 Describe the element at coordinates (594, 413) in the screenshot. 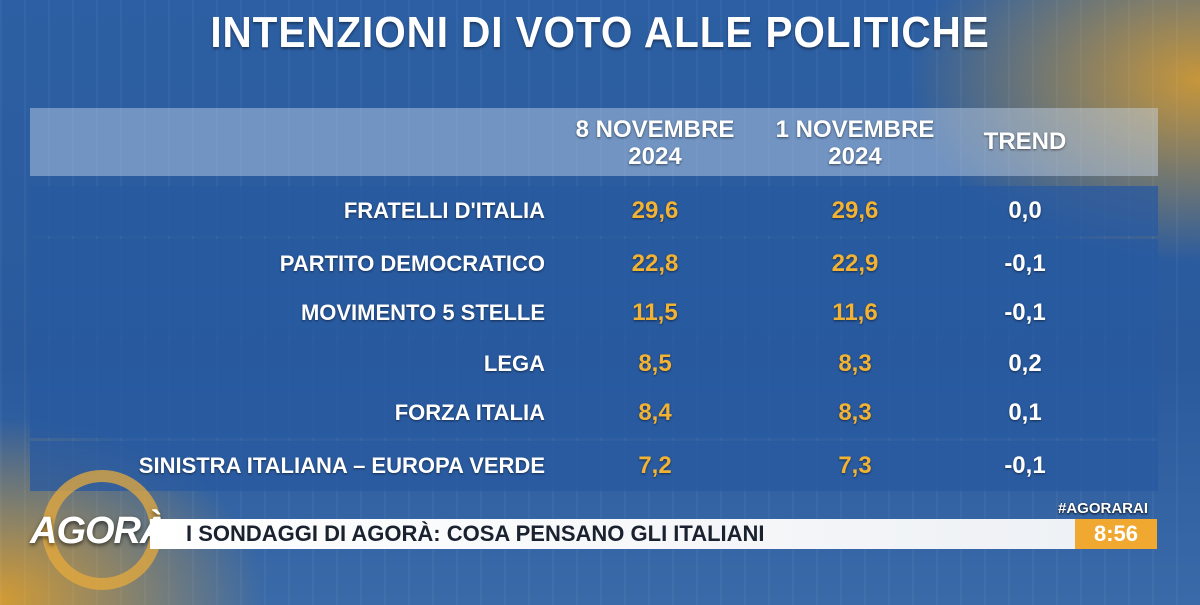

I see `table-row: FORZA ITALIA 8,4 8,3 0,1` at that location.